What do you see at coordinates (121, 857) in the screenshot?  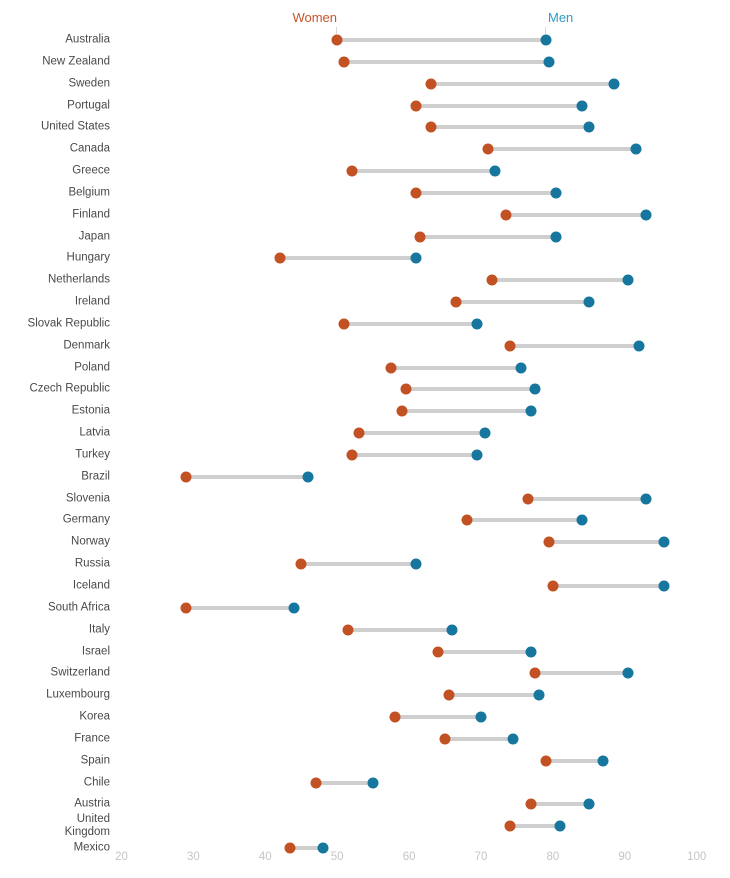 I see `axis-tick-label: 20` at bounding box center [121, 857].